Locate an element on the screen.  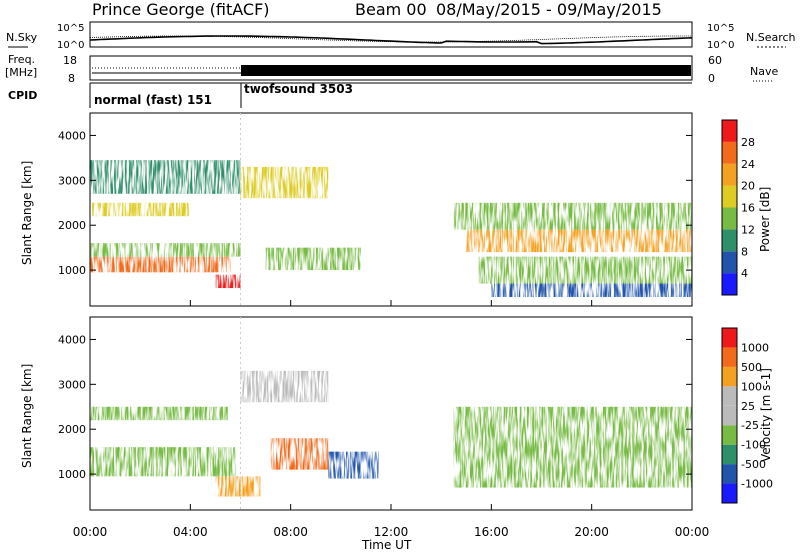
colorbar-tick-label: 500 is located at coordinates (751, 367).